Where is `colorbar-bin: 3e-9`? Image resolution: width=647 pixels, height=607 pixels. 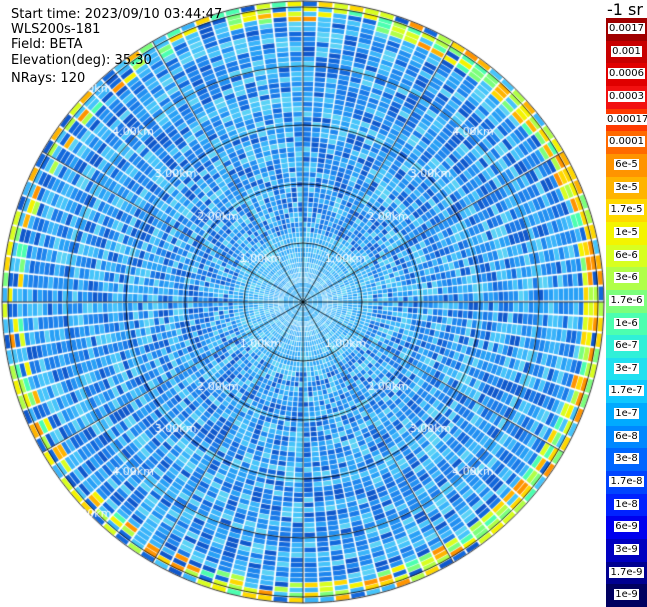
colorbar-bin: 3e-9 is located at coordinates (626, 550).